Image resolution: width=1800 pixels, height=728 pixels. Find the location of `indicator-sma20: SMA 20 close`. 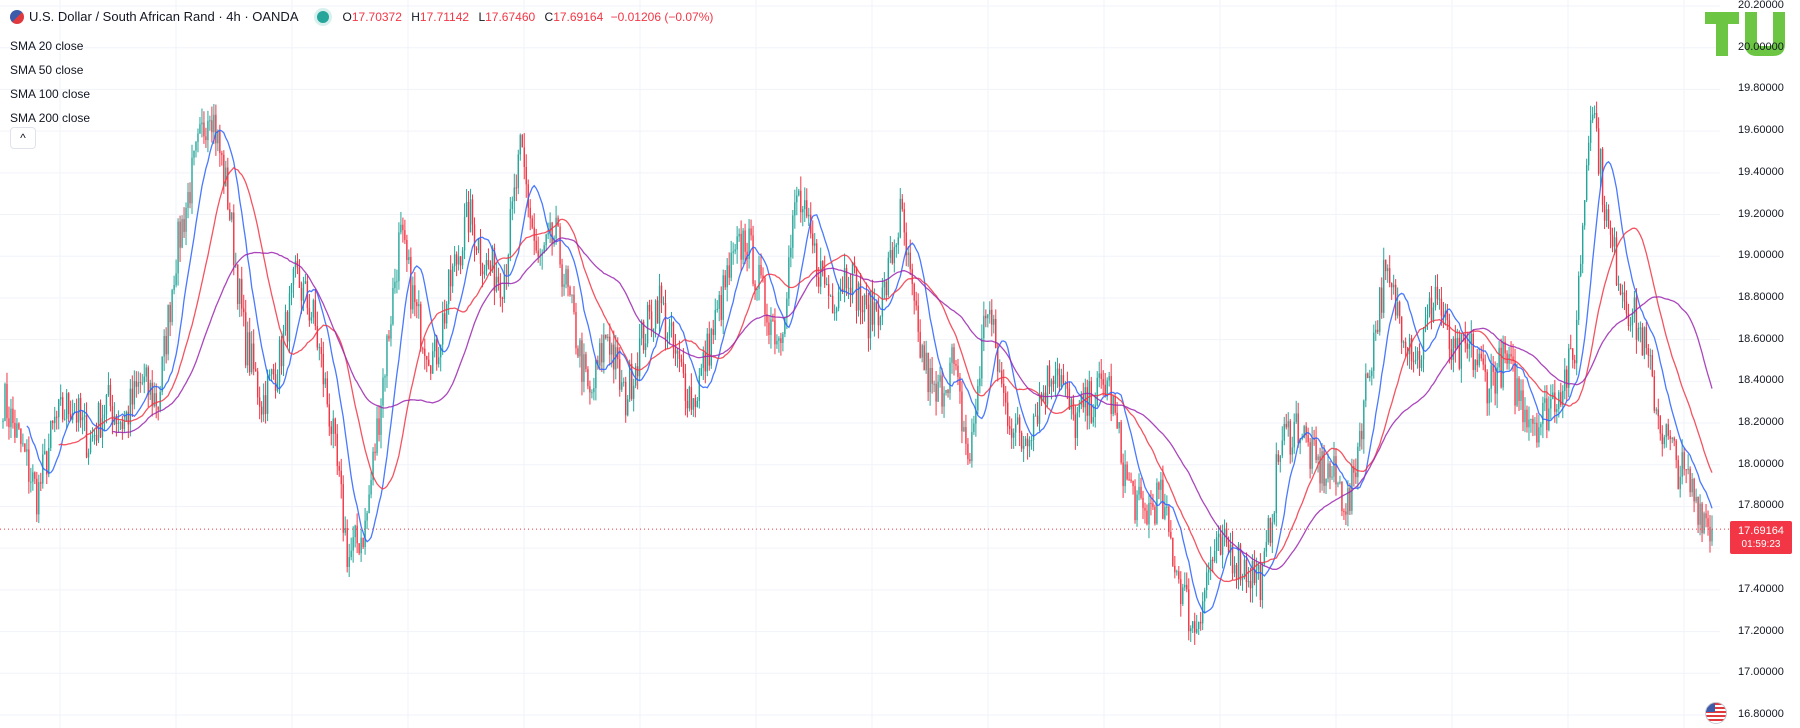

indicator-sma20: SMA 20 close is located at coordinates (47, 46).